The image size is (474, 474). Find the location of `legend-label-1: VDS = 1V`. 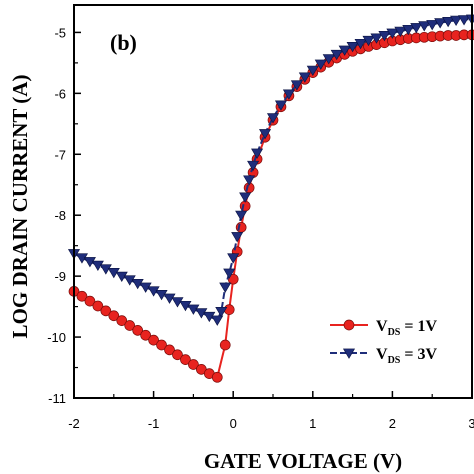

legend-label-1: VDS = 1V is located at coordinates (406, 328).